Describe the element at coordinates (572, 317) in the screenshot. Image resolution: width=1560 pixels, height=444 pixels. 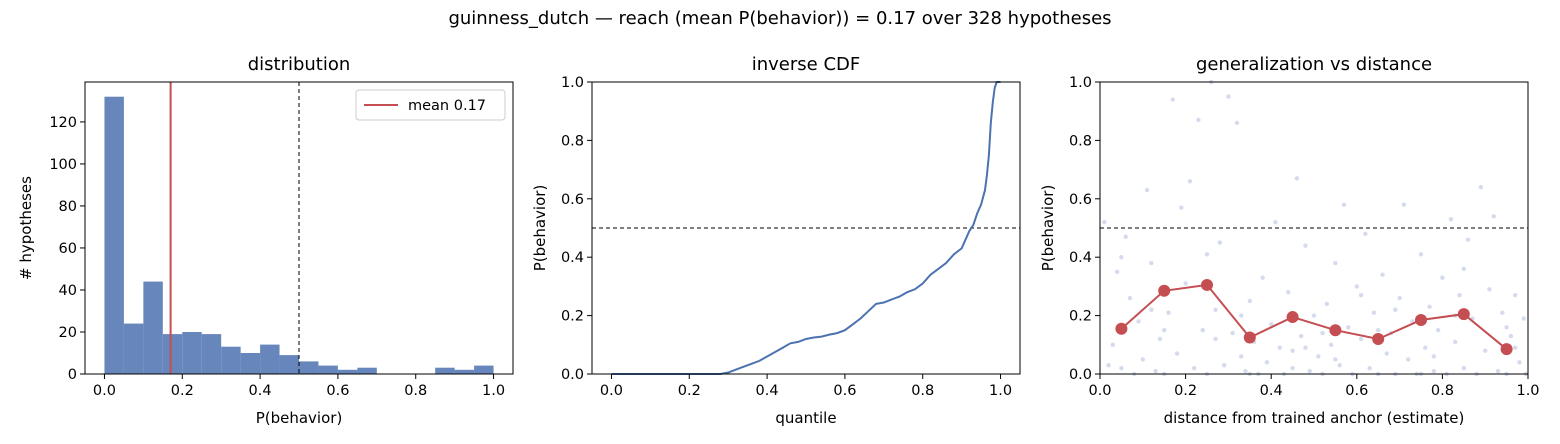
I see `y-tick-label: 0.2` at that location.